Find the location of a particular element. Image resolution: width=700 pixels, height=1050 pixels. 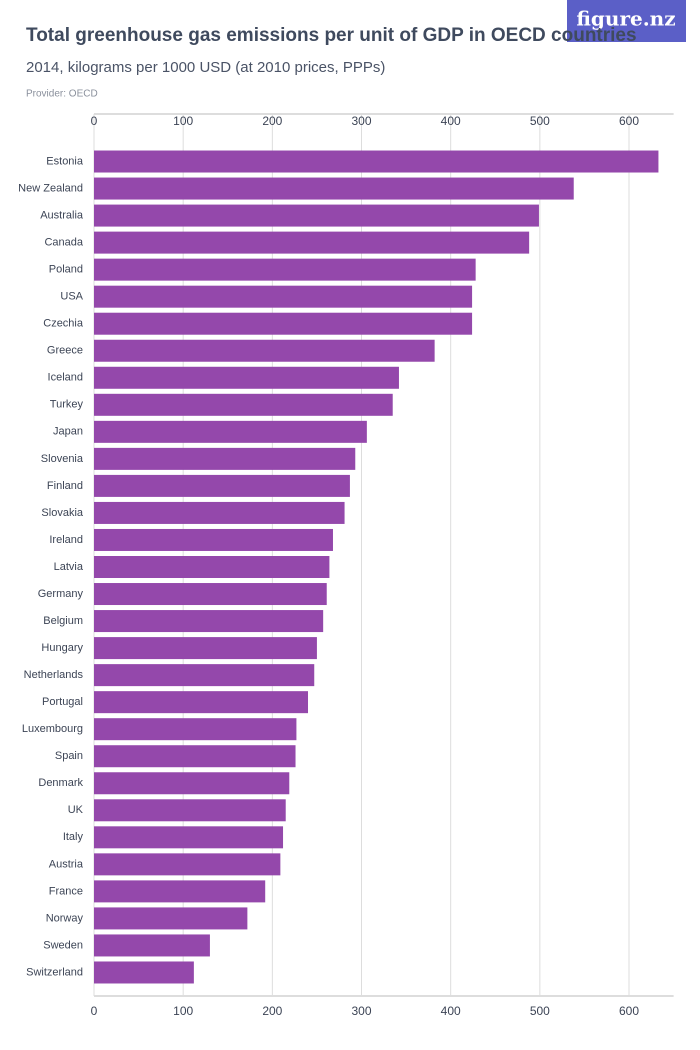

y-tick-label: Australia is located at coordinates (62, 215).